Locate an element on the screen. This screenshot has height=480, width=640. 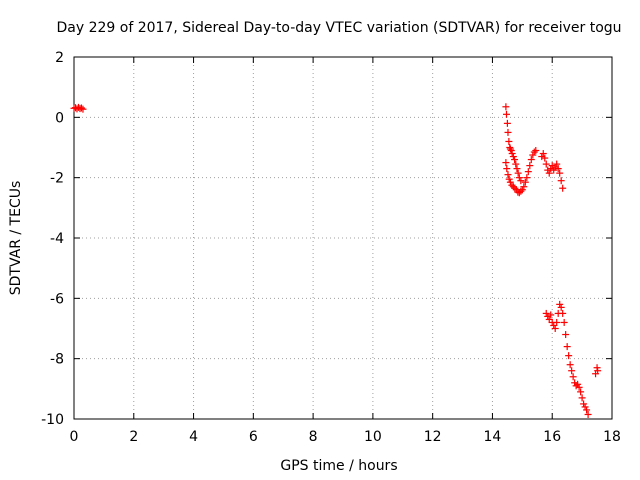
series-arc-15.8h-low is located at coordinates (567, 359).